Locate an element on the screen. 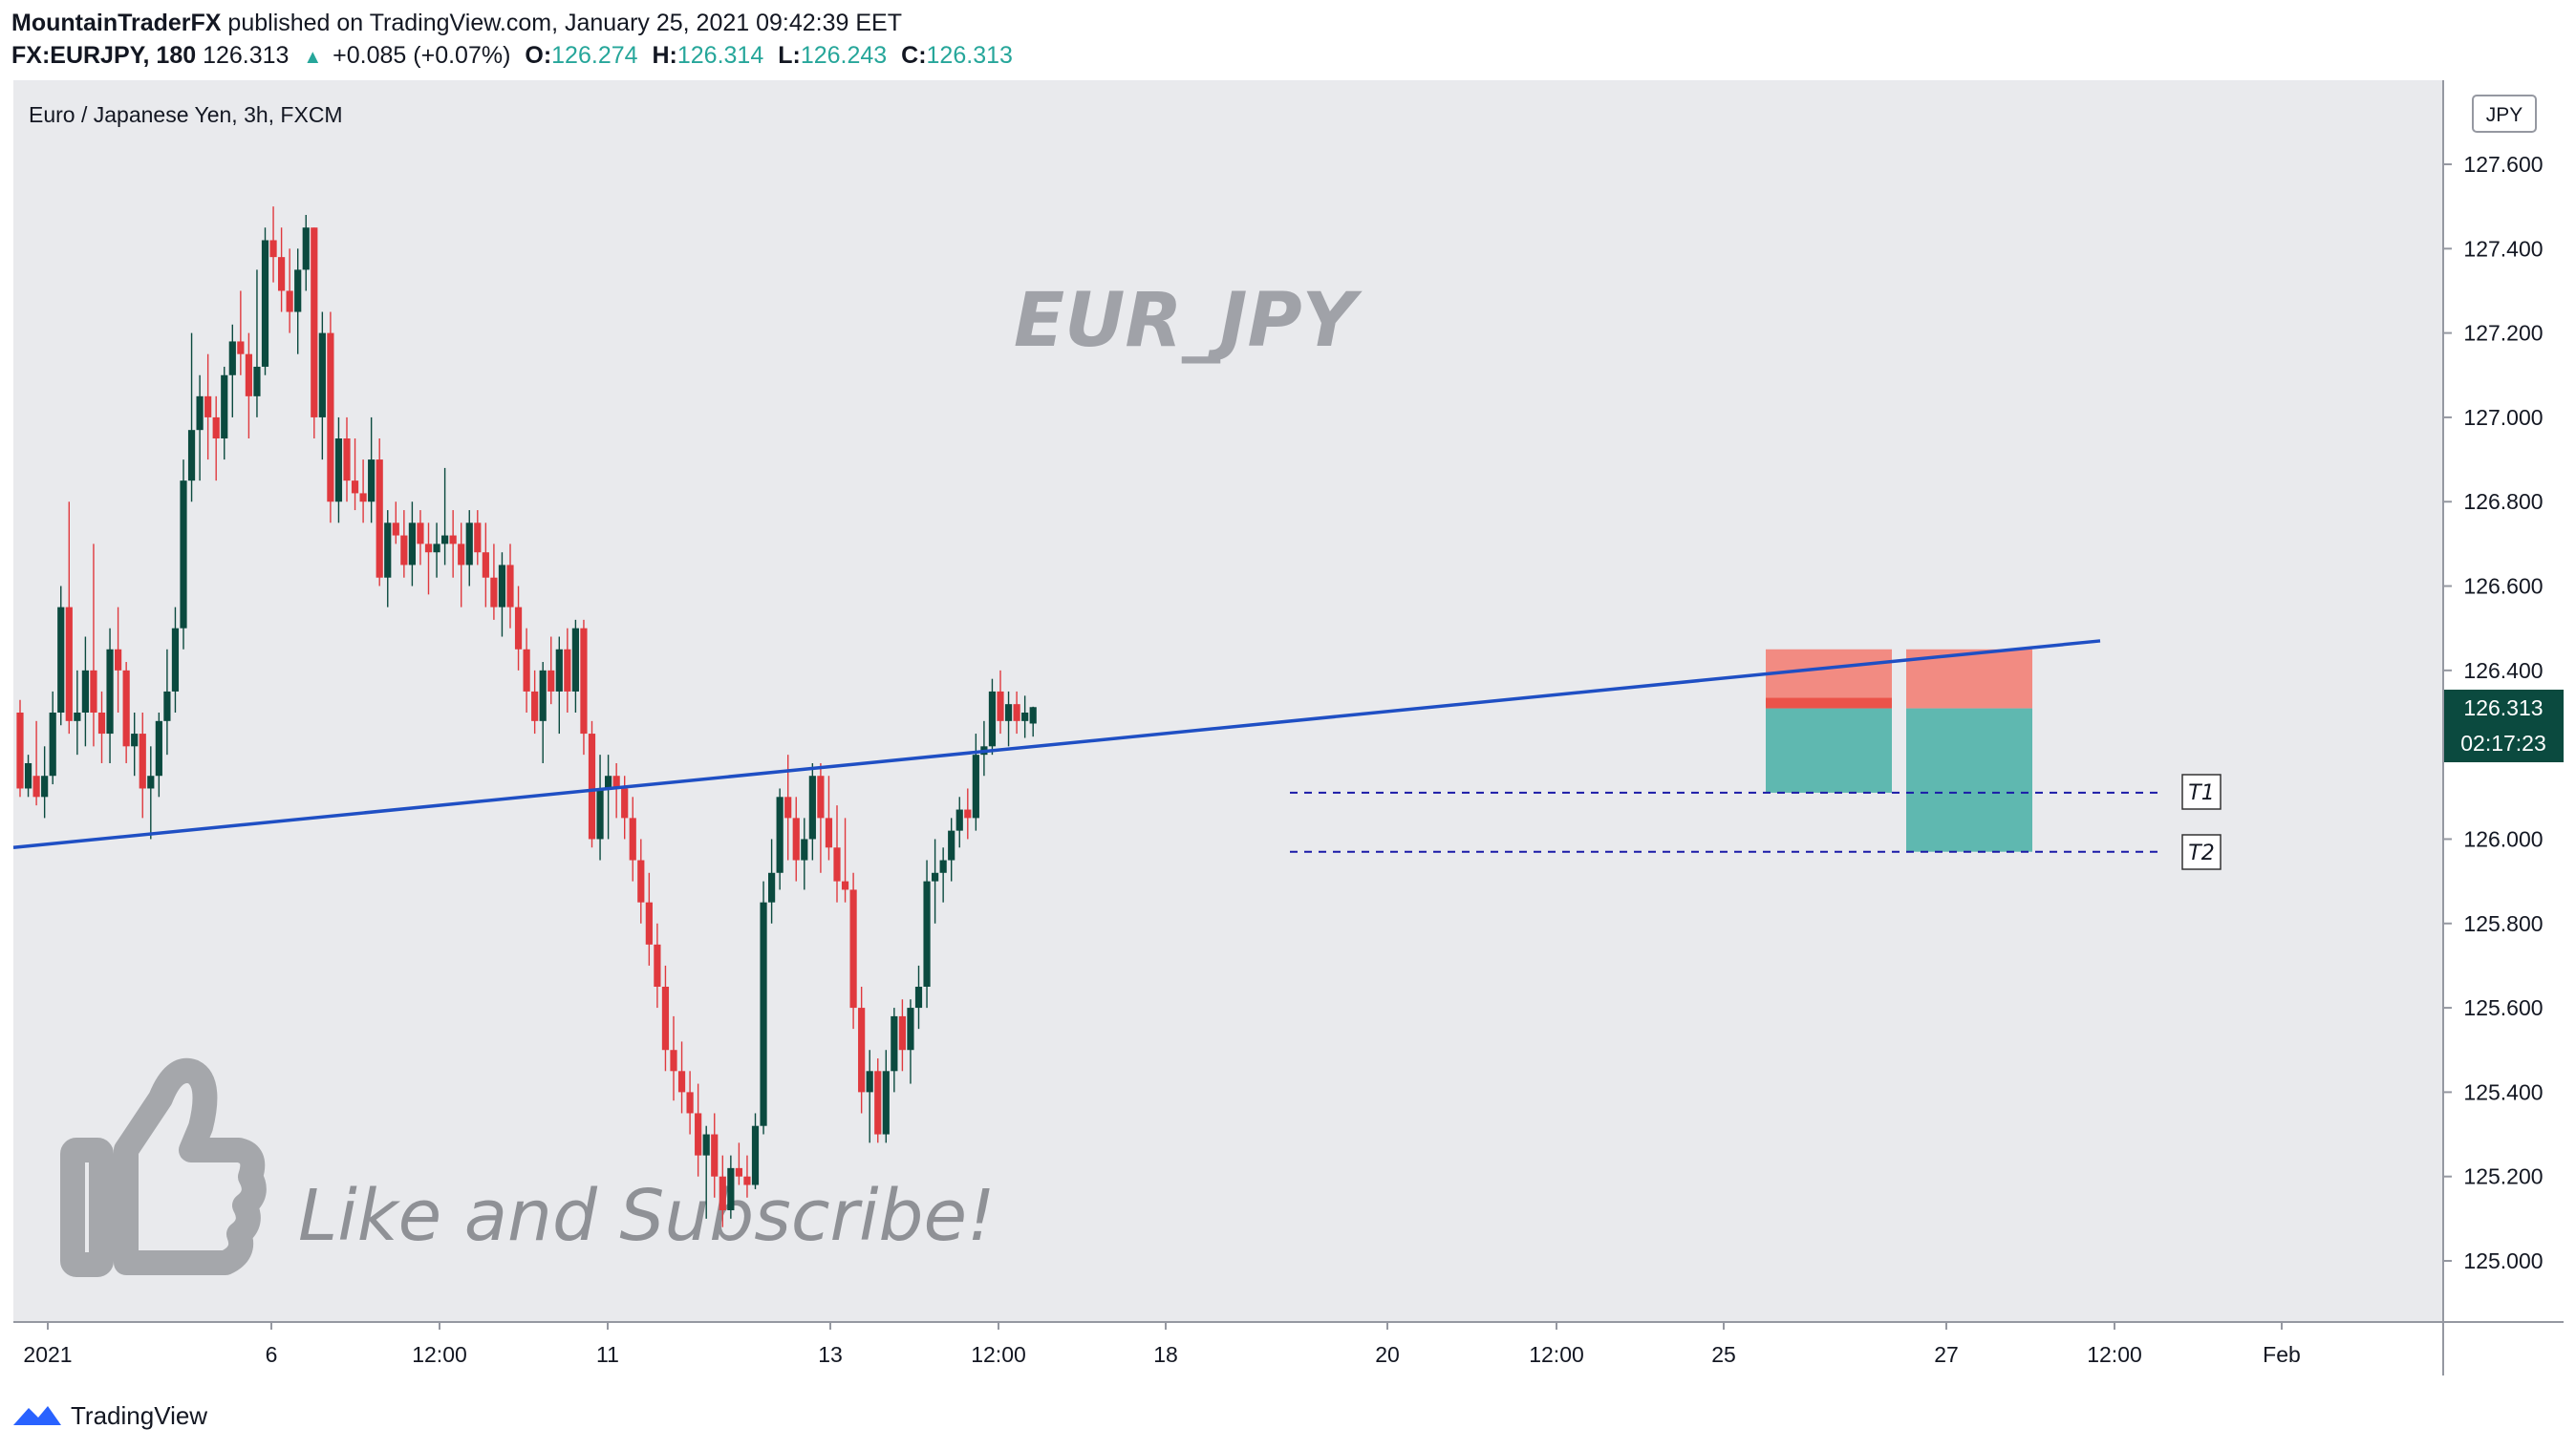 This screenshot has height=1450, width=2576. time-tick-label: 20 is located at coordinates (1387, 1354).